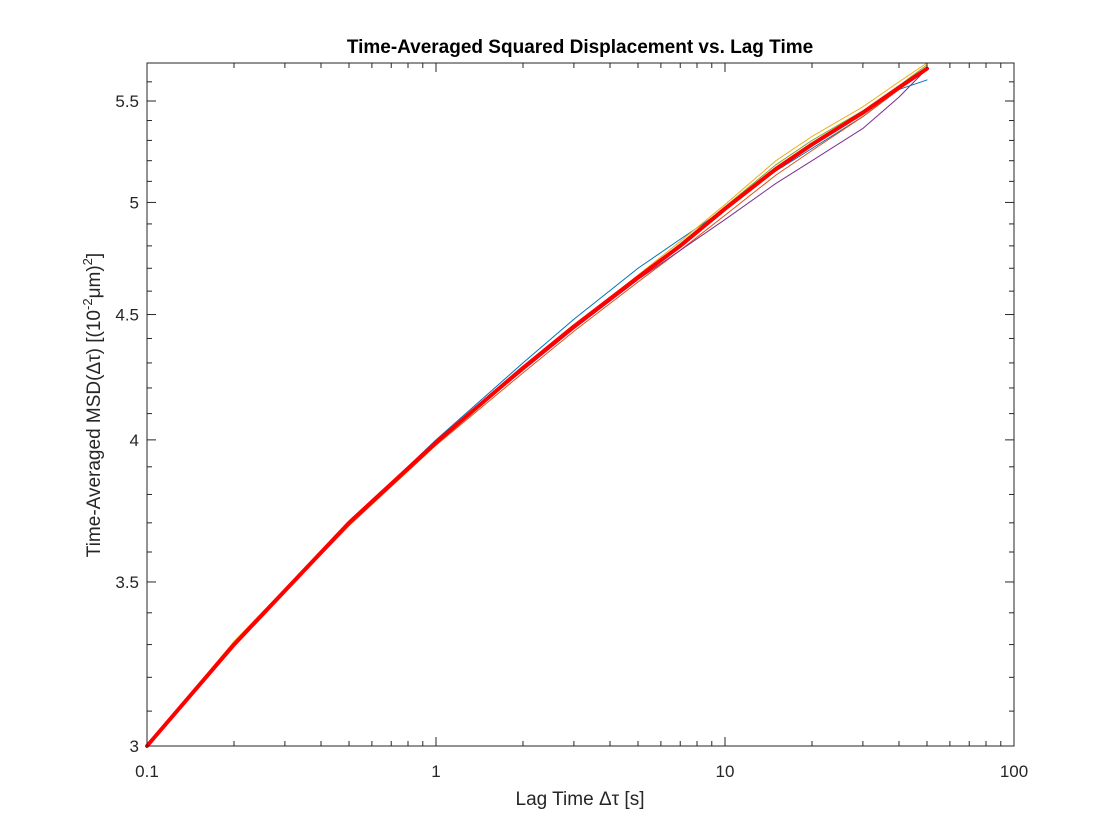 The width and height of the screenshot is (1120, 840). Describe the element at coordinates (94, 281) in the screenshot. I see `y-axis-label-unit: μm)` at that location.